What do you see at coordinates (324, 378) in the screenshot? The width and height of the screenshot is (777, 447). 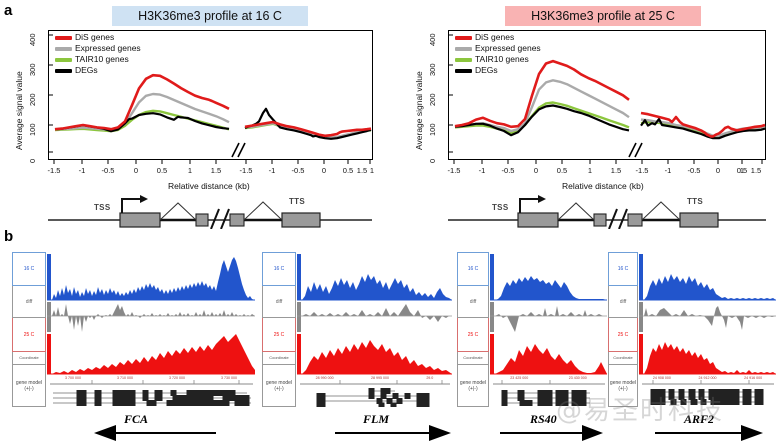 I see `coordinate-tick: 28 990 000` at bounding box center [324, 378].